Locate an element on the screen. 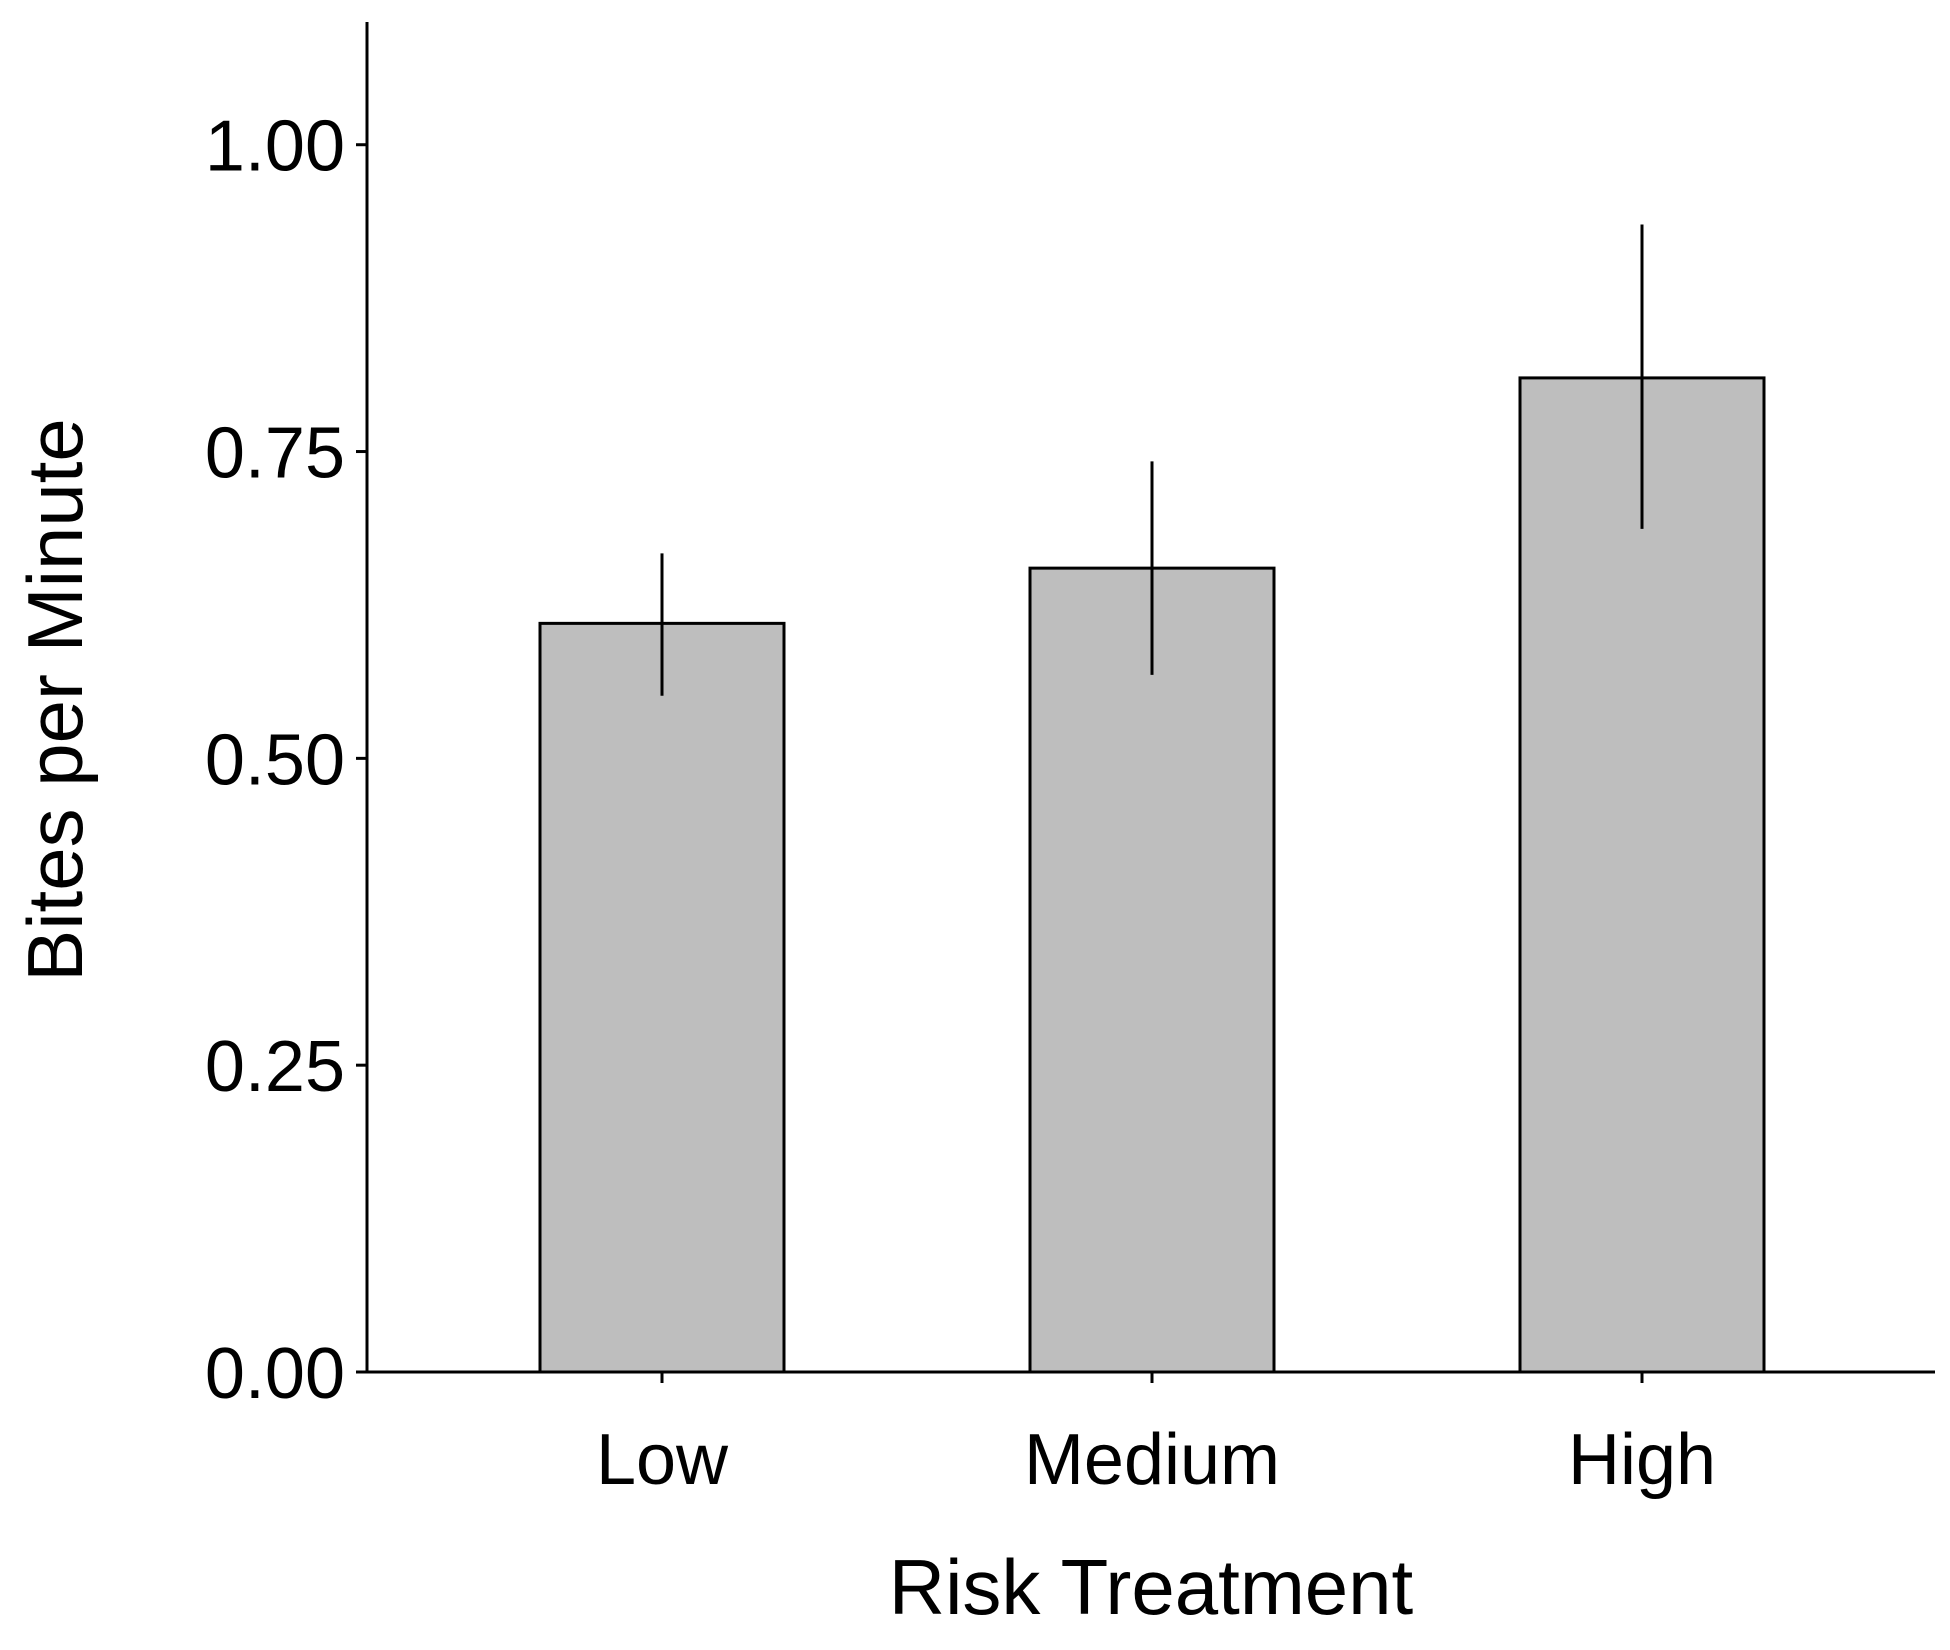 The height and width of the screenshot is (1650, 1950). x-tick-label-low: Low is located at coordinates (662, 1460).